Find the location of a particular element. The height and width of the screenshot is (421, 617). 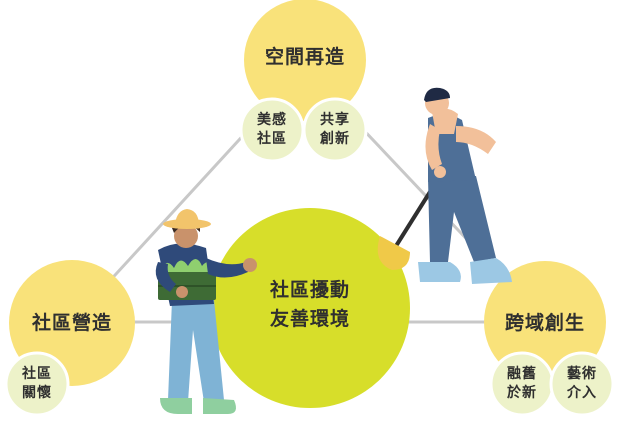

sub-label-top-1: 美感 社區 is located at coordinates (272, 129).